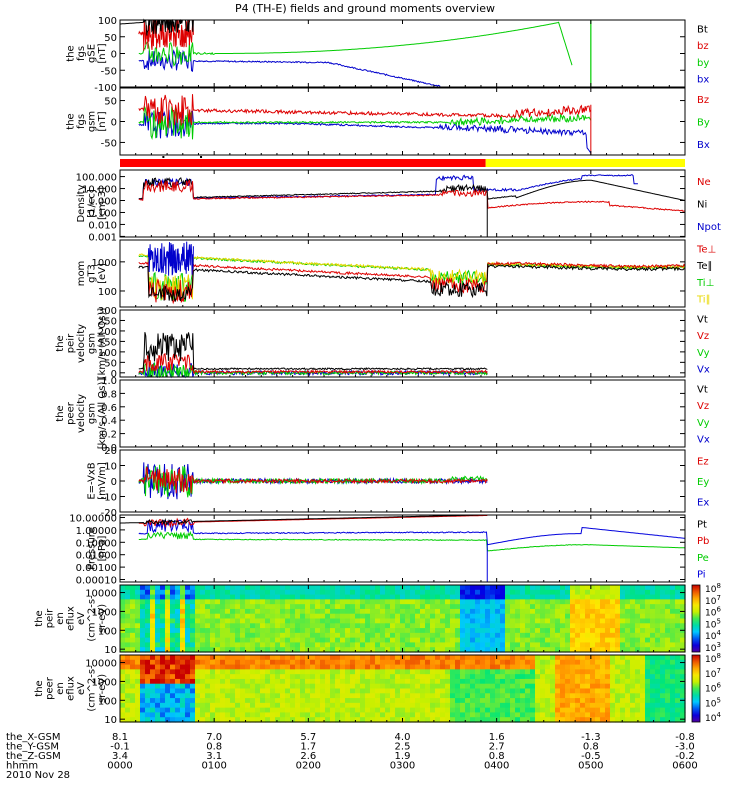 The width and height of the screenshot is (750, 804). What do you see at coordinates (102, 237) in the screenshot?
I see `y-tick-label: 0.001` at bounding box center [102, 237].